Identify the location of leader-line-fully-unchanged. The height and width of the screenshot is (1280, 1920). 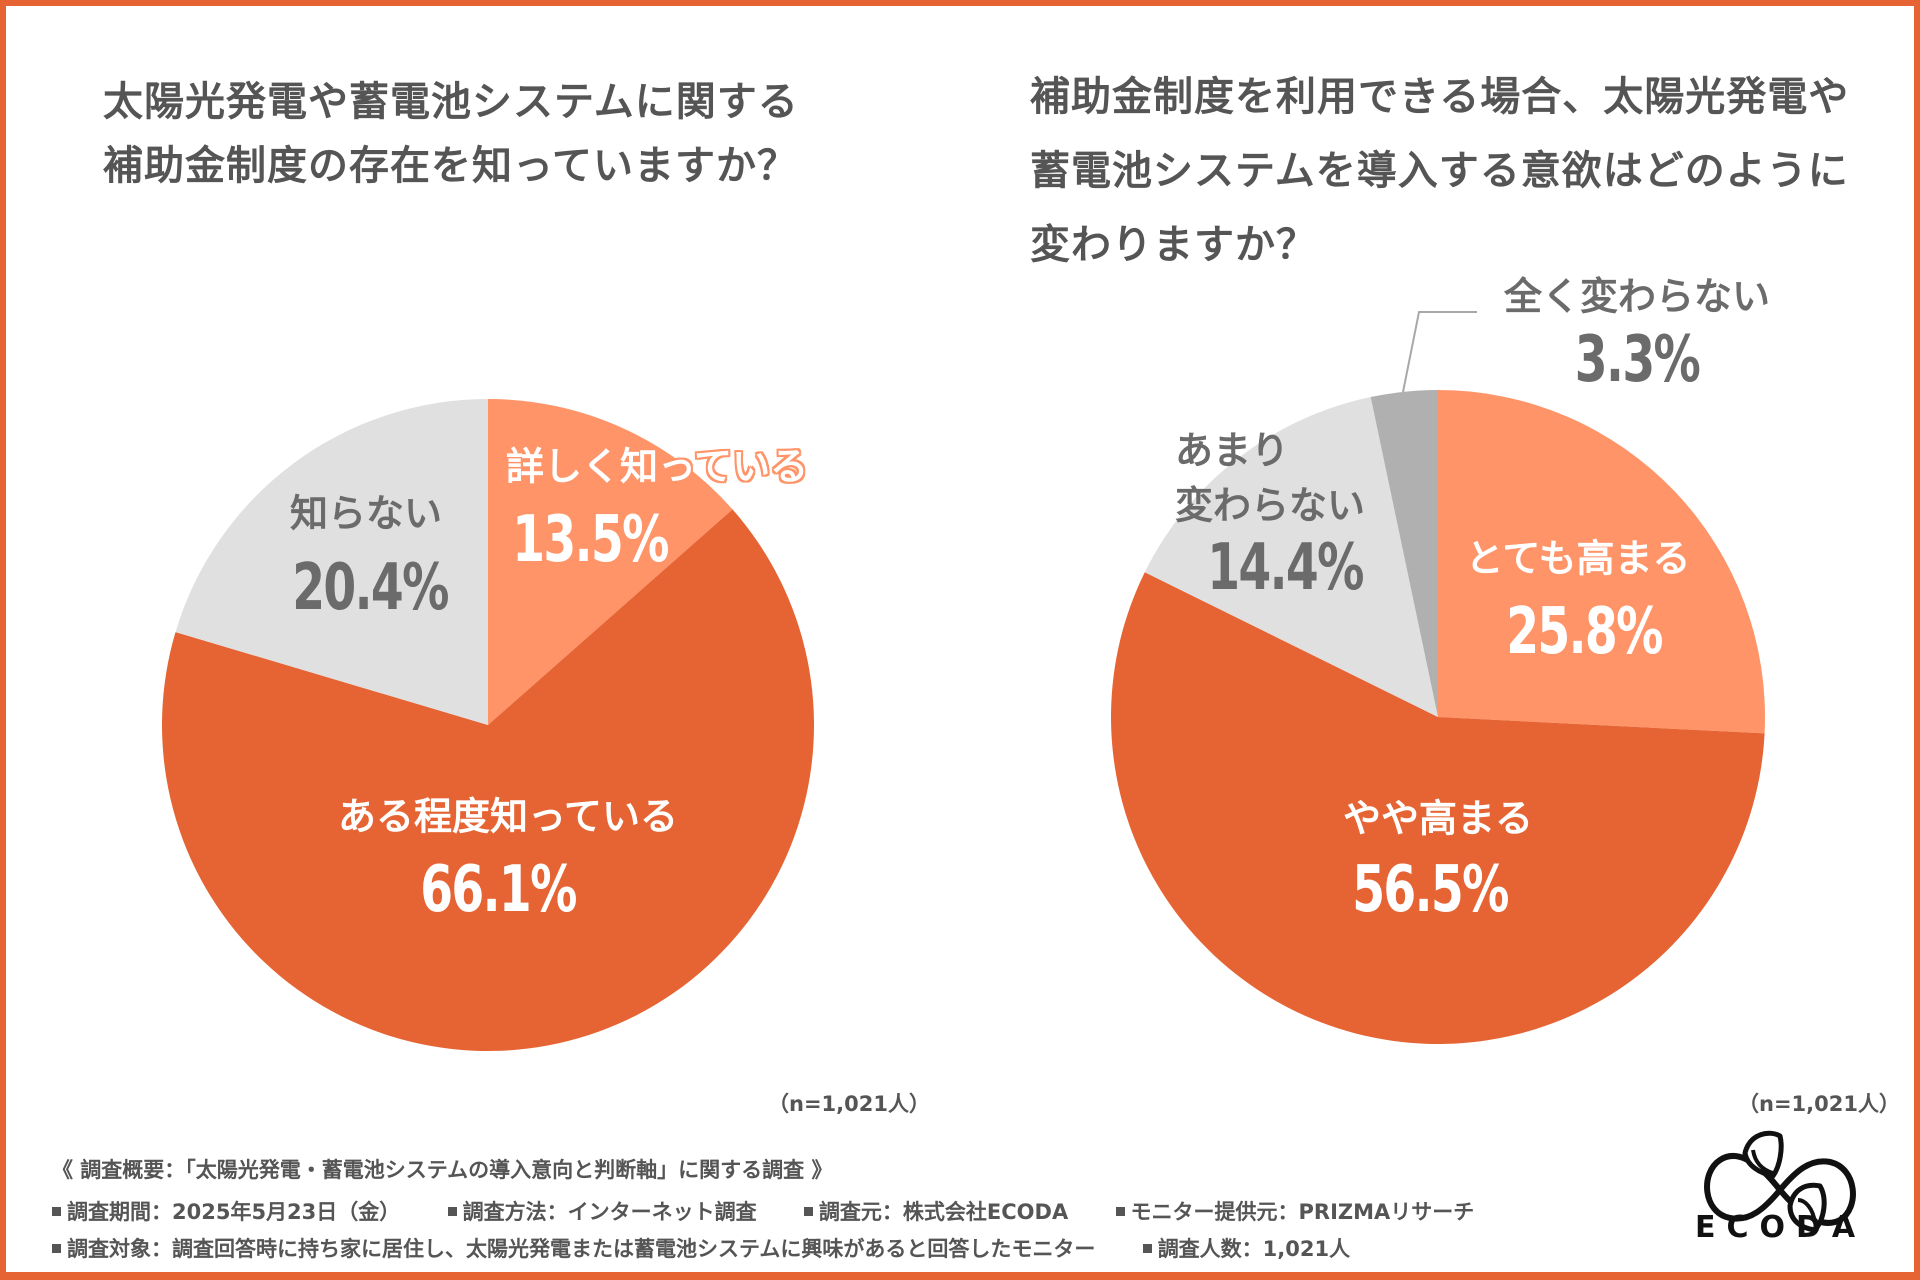
(1439, 352).